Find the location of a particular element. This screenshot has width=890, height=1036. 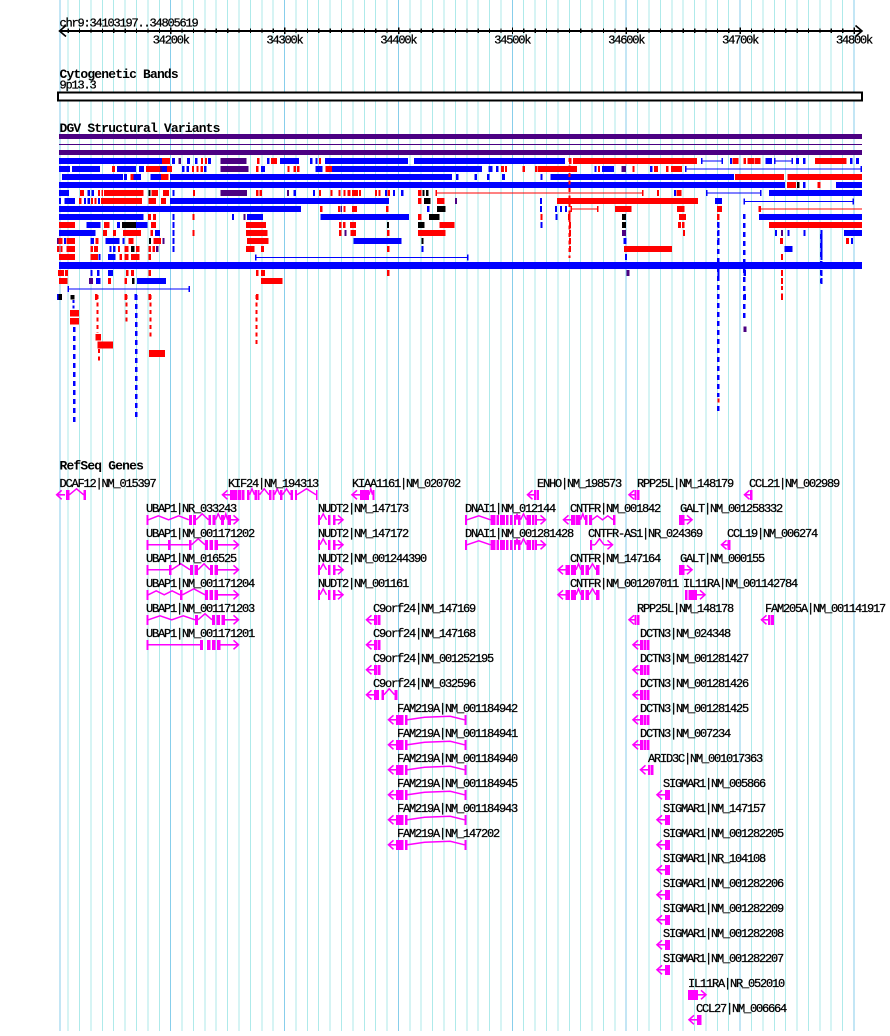

svg-text: NUDT2|NM_001161 is located at coordinates (363, 584).